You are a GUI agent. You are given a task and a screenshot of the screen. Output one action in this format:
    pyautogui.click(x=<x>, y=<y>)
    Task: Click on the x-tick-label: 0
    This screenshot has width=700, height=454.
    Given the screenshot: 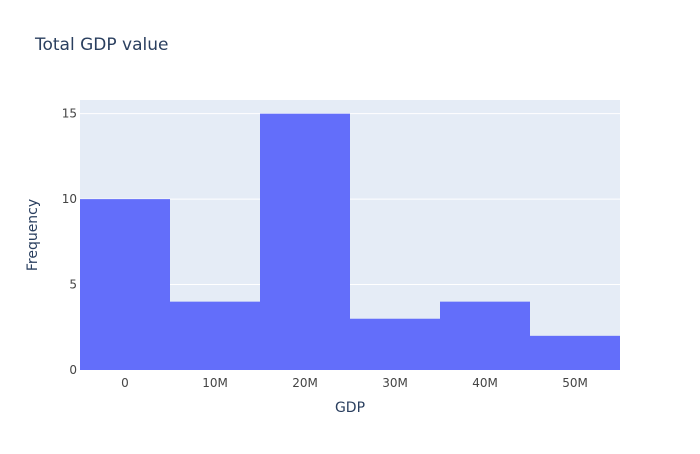 What is the action you would take?
    pyautogui.click(x=125, y=383)
    